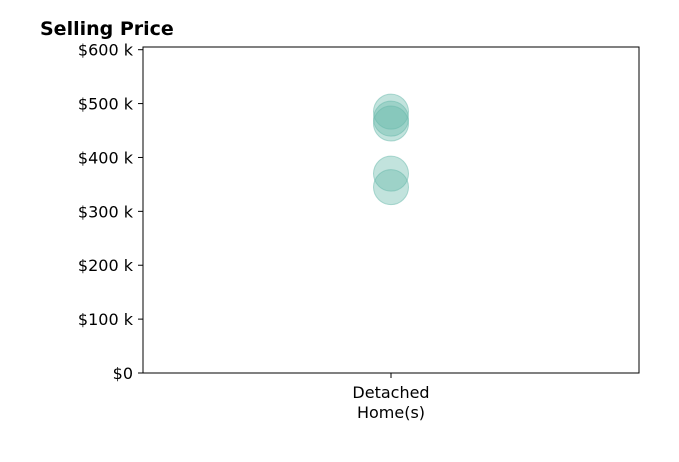 This screenshot has height=462, width=679. I want to click on chart-title: Selling Price, so click(107, 29).